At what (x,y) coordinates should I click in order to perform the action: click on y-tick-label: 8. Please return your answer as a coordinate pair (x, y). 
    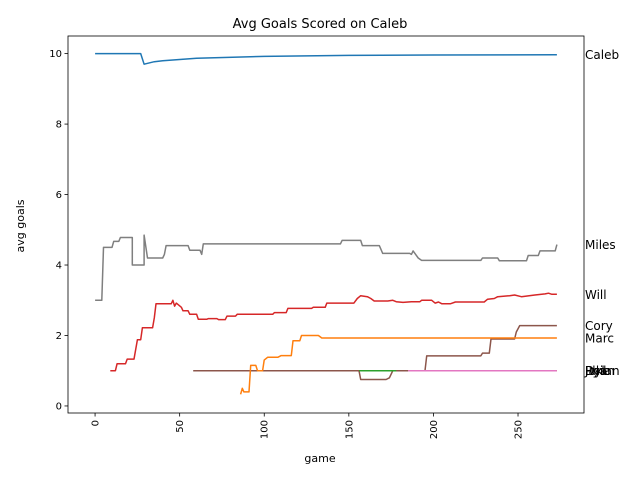
    Looking at the image, I should click on (59, 125).